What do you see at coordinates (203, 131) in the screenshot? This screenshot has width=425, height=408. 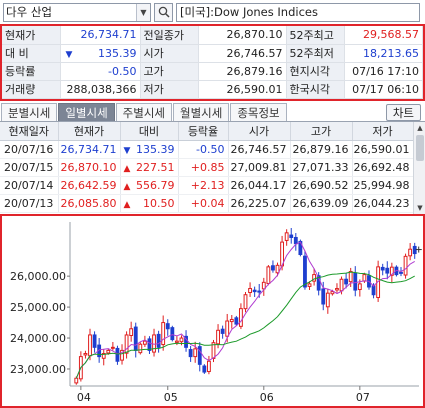 I see `col-header-rate: 등락율` at bounding box center [203, 131].